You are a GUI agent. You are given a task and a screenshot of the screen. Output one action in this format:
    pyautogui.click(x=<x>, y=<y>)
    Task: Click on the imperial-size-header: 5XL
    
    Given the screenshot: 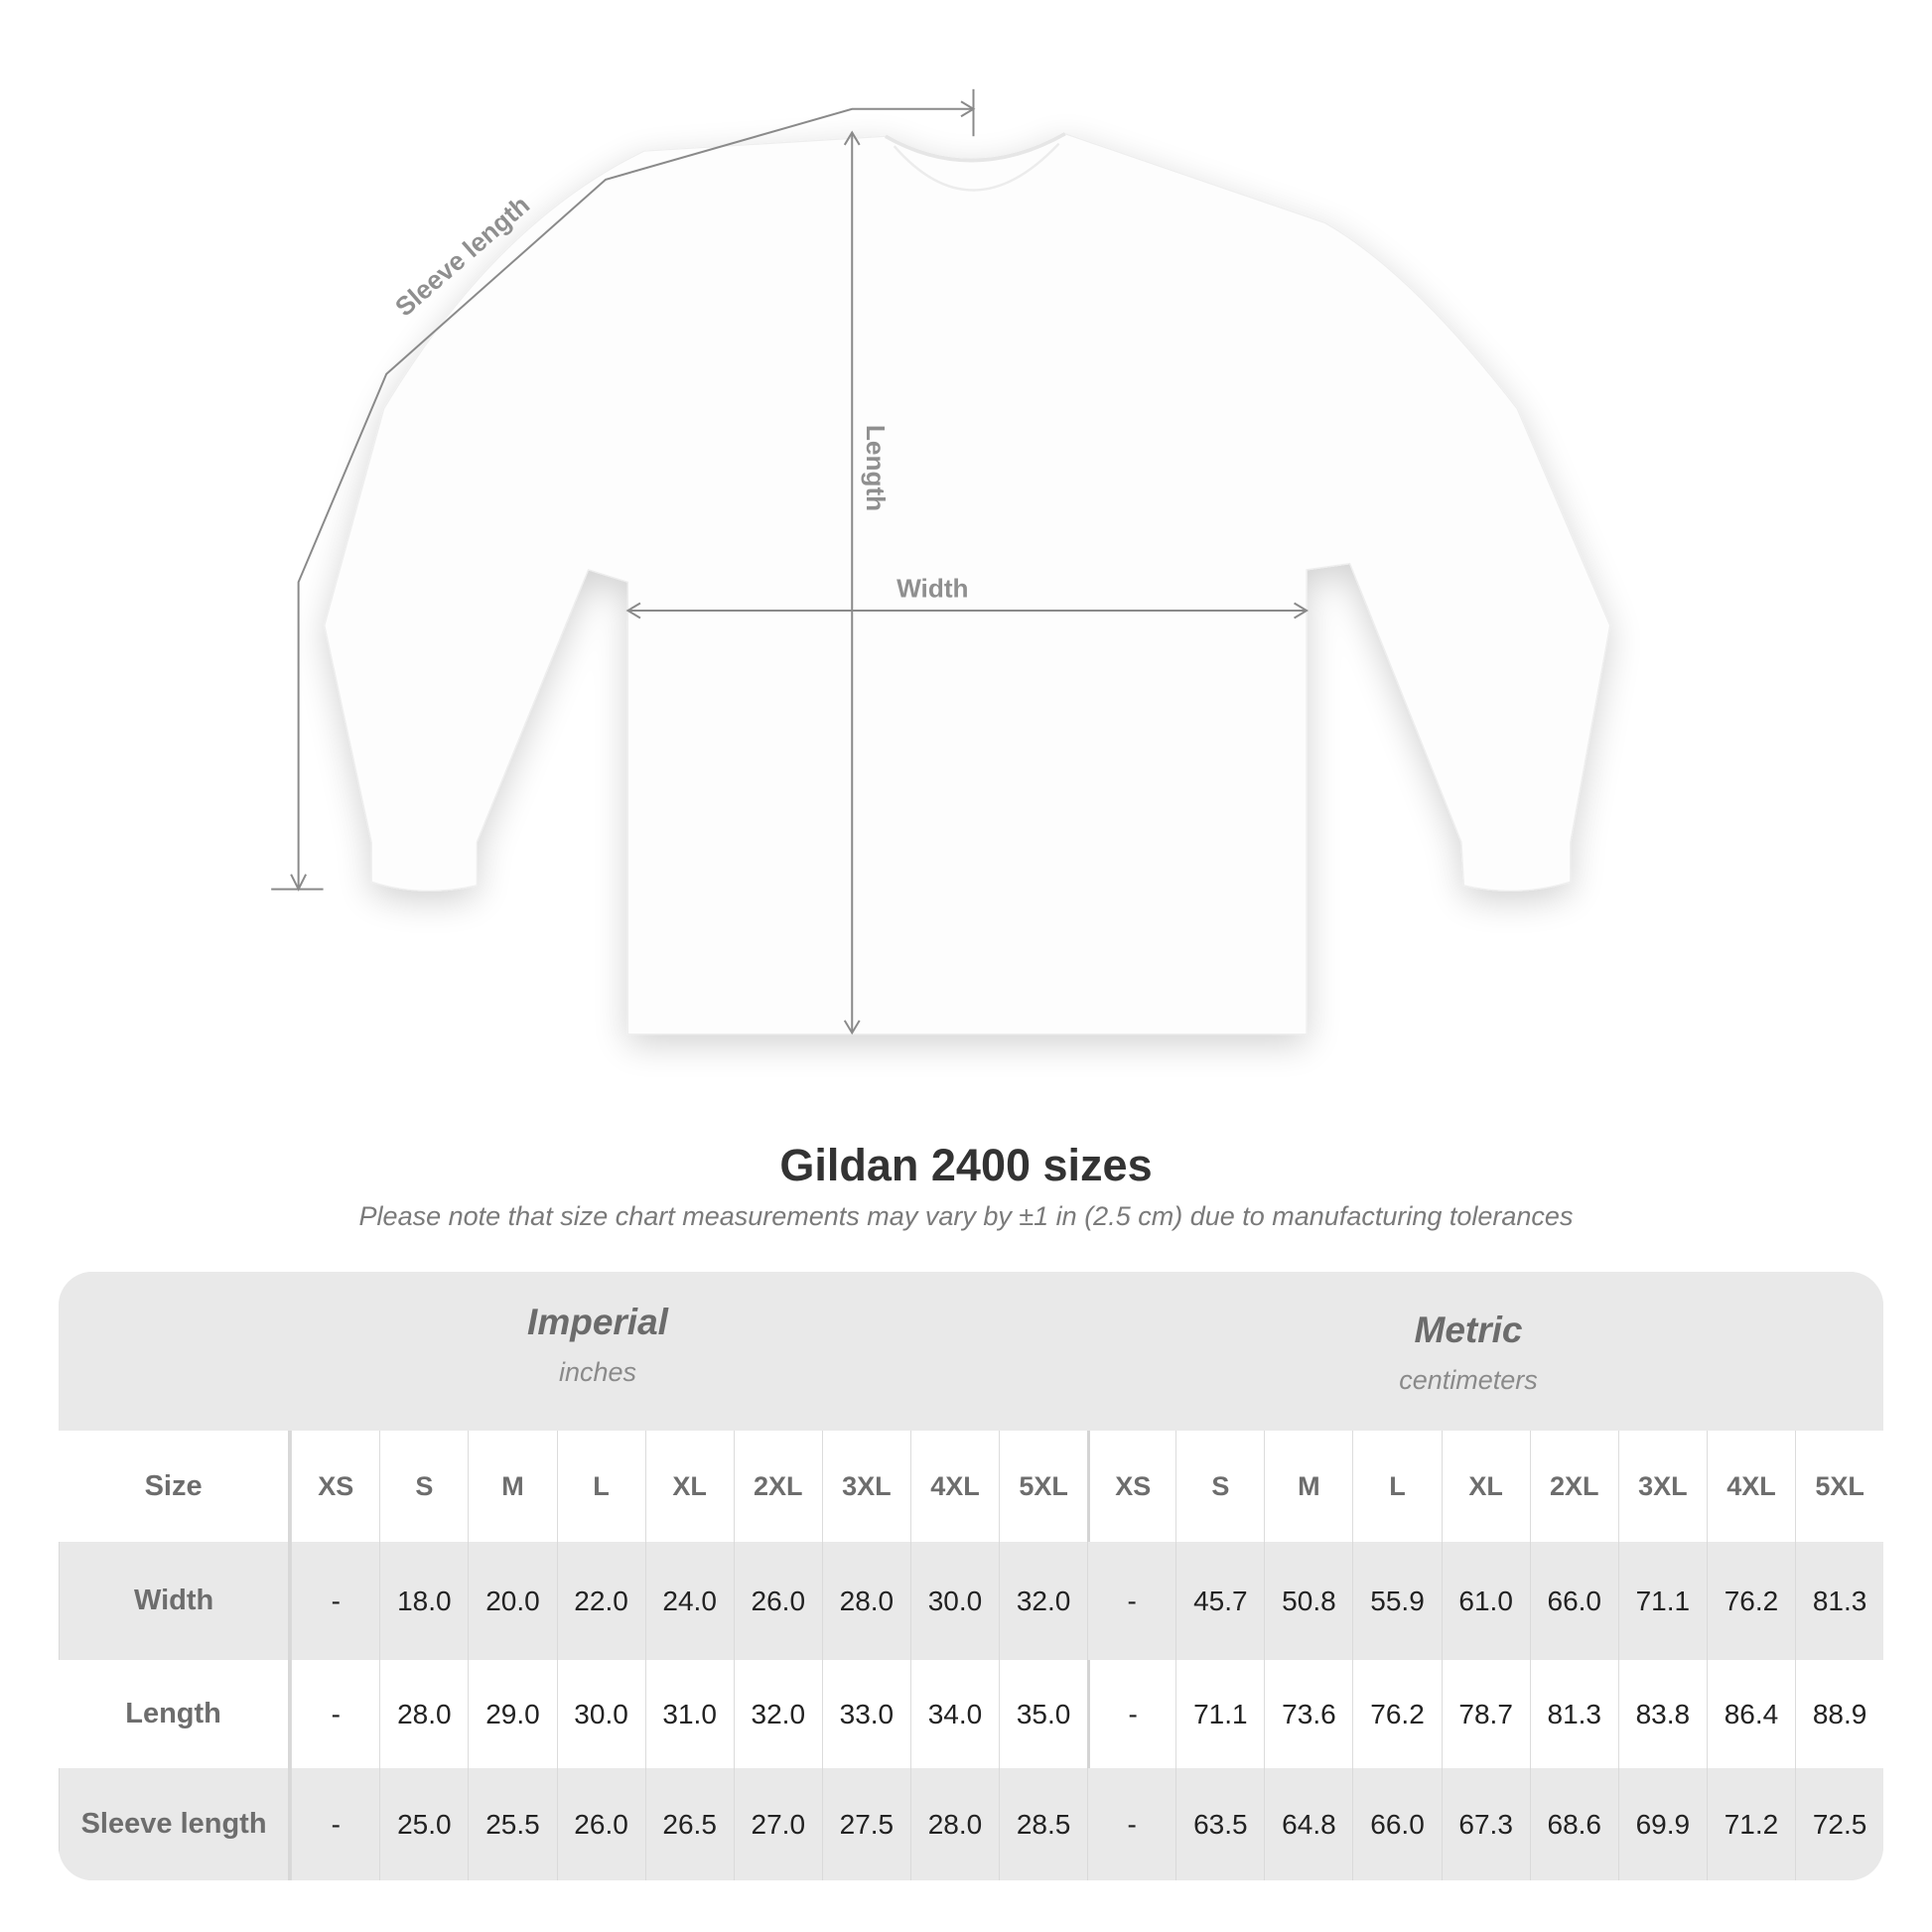 What is the action you would take?
    pyautogui.click(x=1043, y=1486)
    